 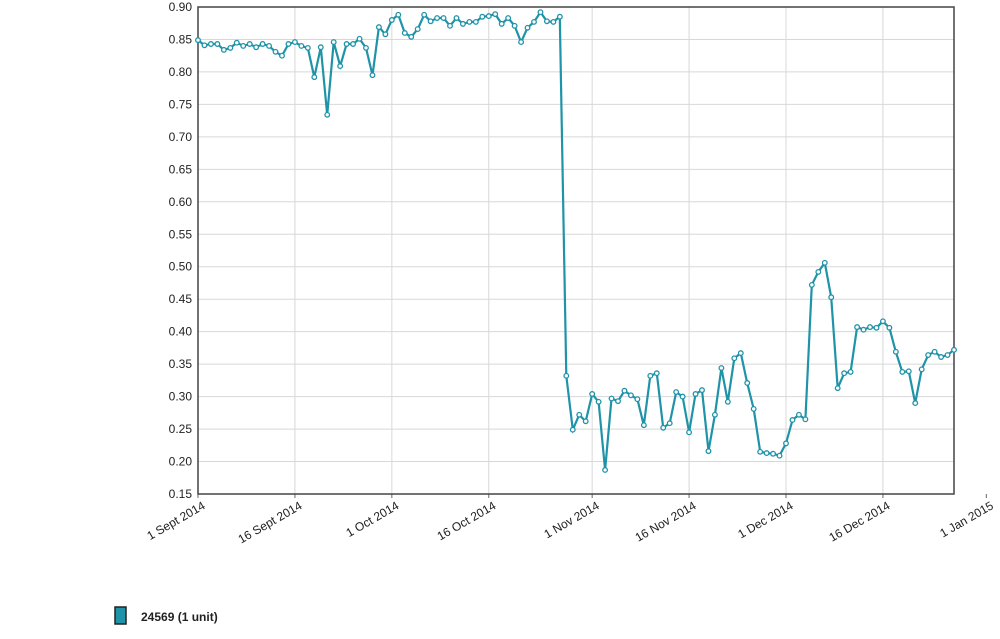 What do you see at coordinates (181, 234) in the screenshot?
I see `y-tick-label: 0.55` at bounding box center [181, 234].